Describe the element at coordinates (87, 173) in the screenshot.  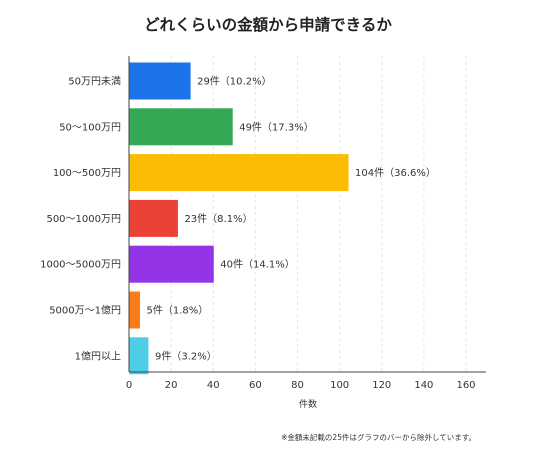
I see `category-label: 100〜500万円` at that location.